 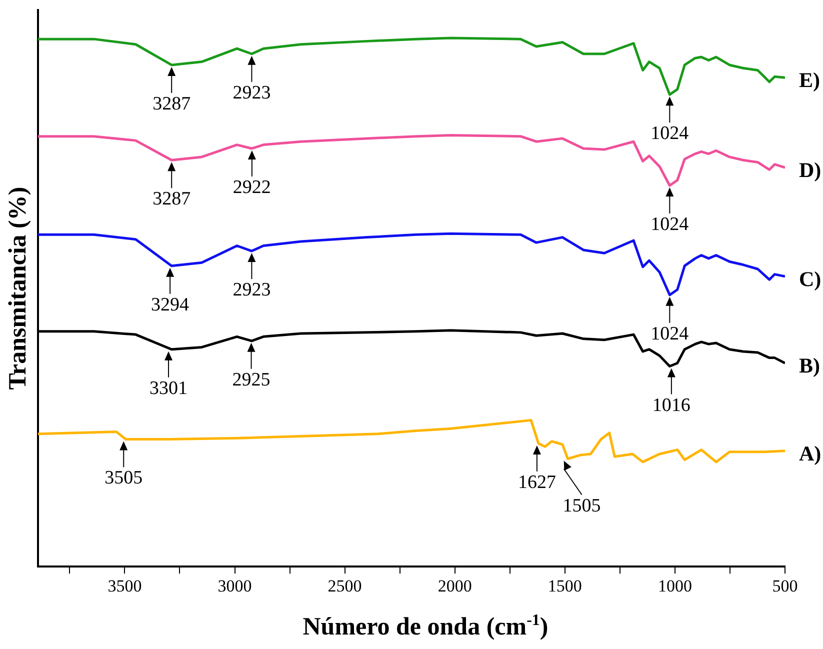 I want to click on x-tick-label: 1000, so click(x=675, y=586).